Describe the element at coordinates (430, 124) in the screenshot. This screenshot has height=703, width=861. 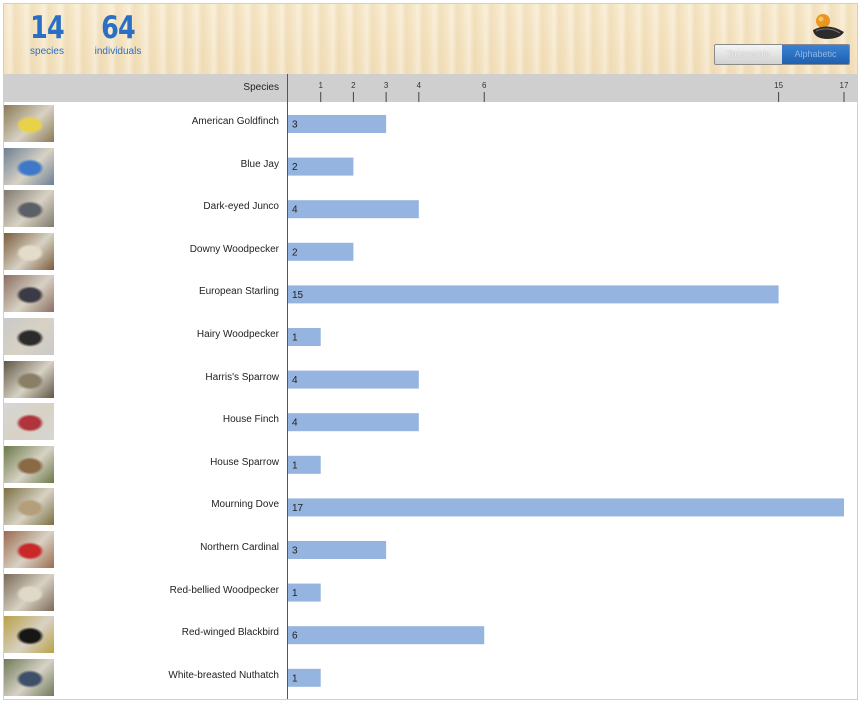
I see `species-row: American Goldfinch` at that location.